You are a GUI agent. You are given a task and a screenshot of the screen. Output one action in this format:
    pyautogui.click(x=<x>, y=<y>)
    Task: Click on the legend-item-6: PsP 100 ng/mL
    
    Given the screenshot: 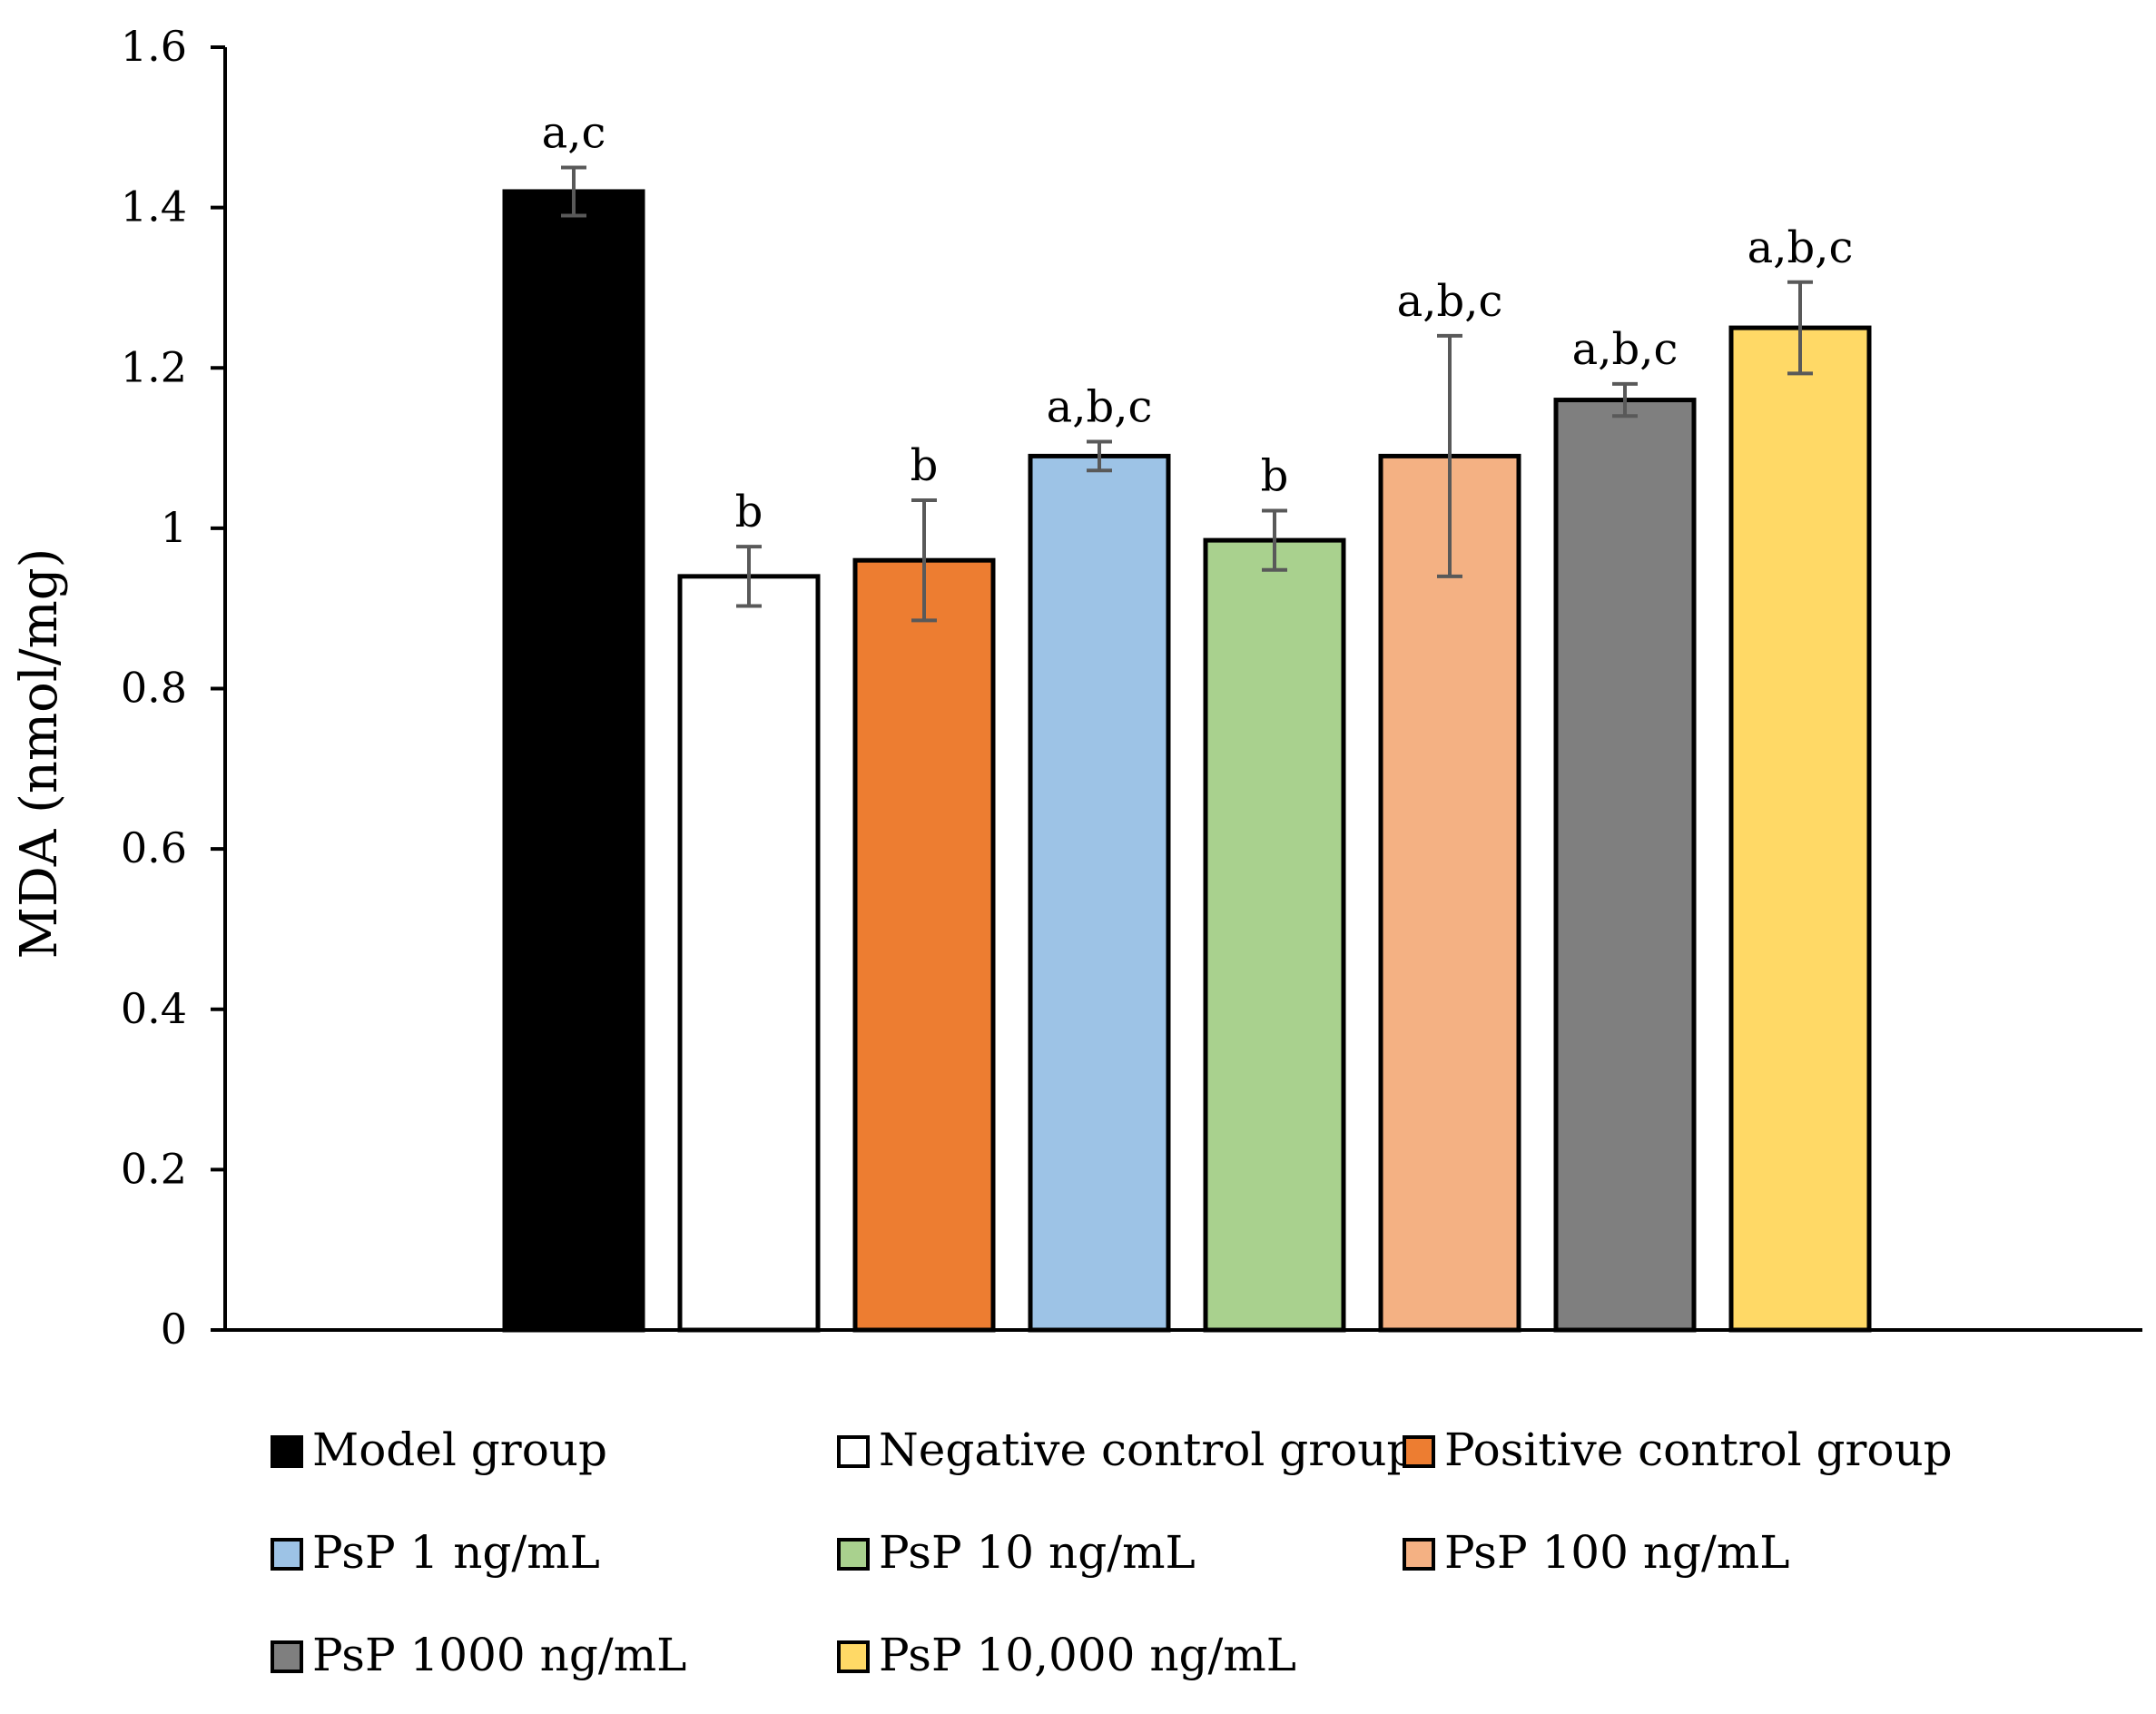 What is the action you would take?
    pyautogui.click(x=1596, y=1552)
    